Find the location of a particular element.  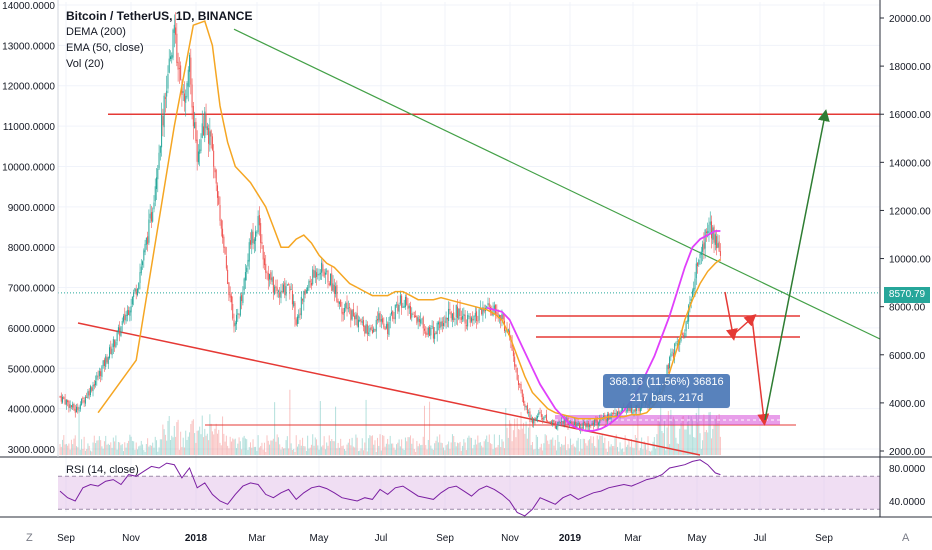

auto-scale-icon: A is located at coordinates (906, 538).